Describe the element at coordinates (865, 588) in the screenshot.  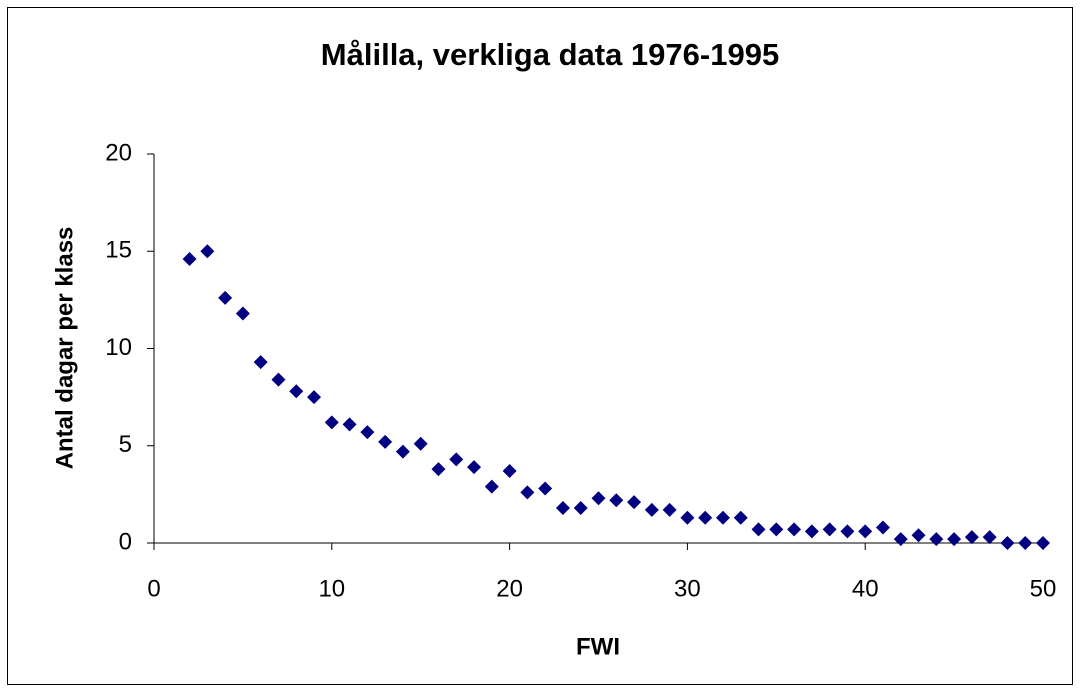
I see `x-tick-label: 40` at that location.